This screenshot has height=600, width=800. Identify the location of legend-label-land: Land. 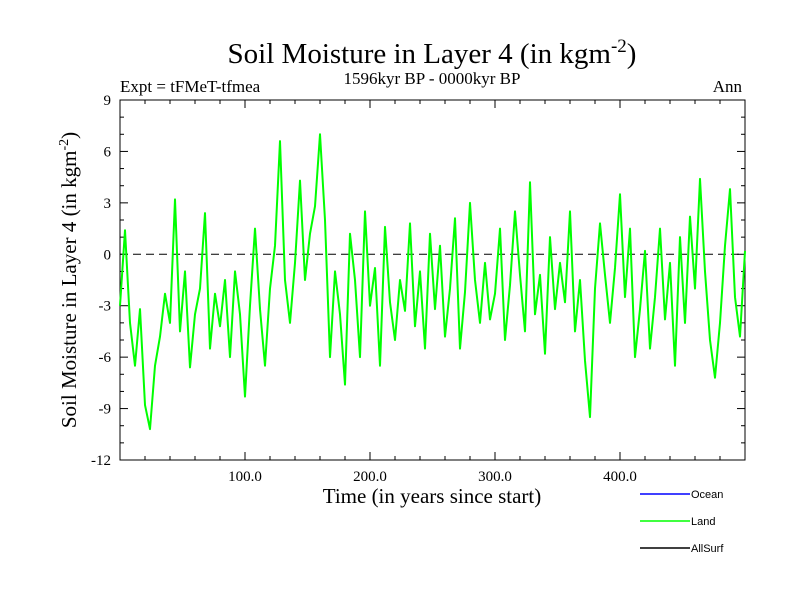
(703, 522).